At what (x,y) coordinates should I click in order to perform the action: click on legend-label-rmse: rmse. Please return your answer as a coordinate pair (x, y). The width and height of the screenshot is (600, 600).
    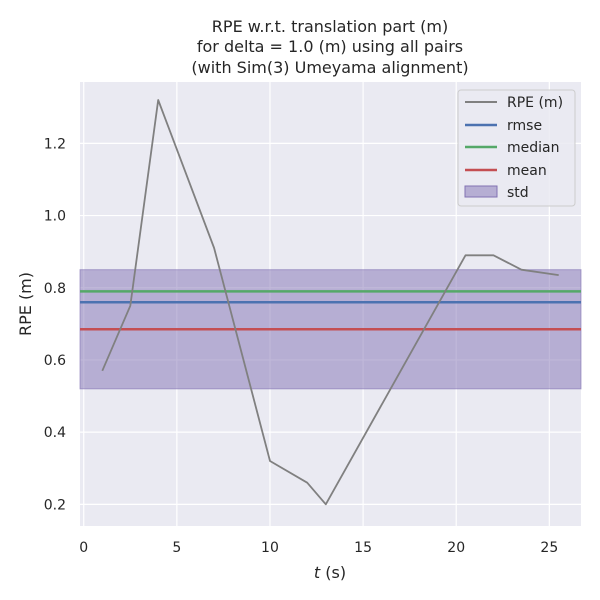
    Looking at the image, I should click on (524, 126).